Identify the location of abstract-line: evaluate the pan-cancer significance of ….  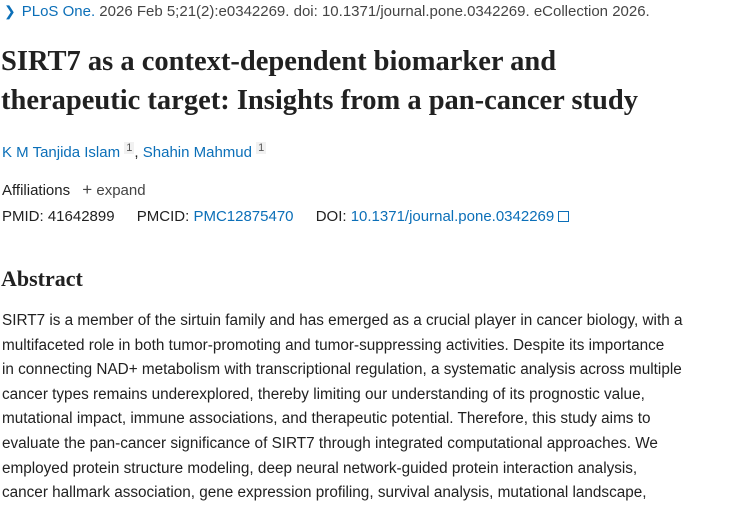
(330, 443).